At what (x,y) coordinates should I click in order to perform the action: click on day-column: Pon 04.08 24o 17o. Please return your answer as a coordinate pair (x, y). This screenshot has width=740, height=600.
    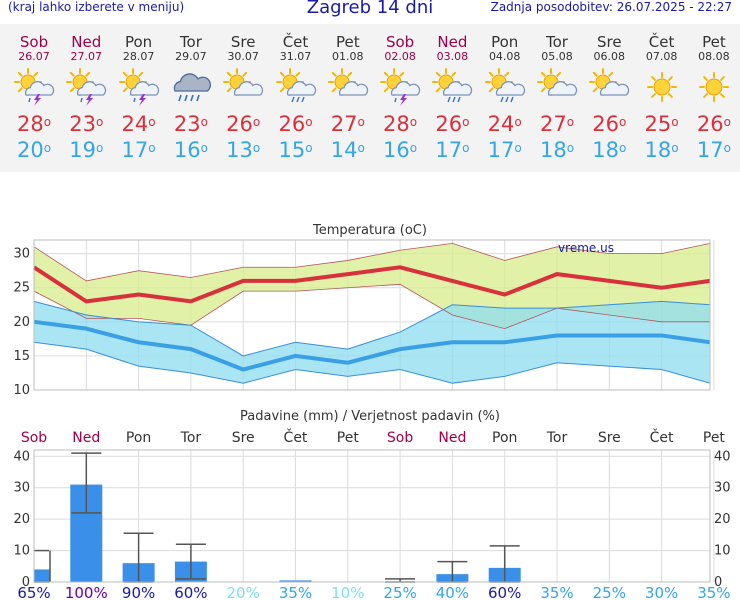
    Looking at the image, I should click on (505, 93).